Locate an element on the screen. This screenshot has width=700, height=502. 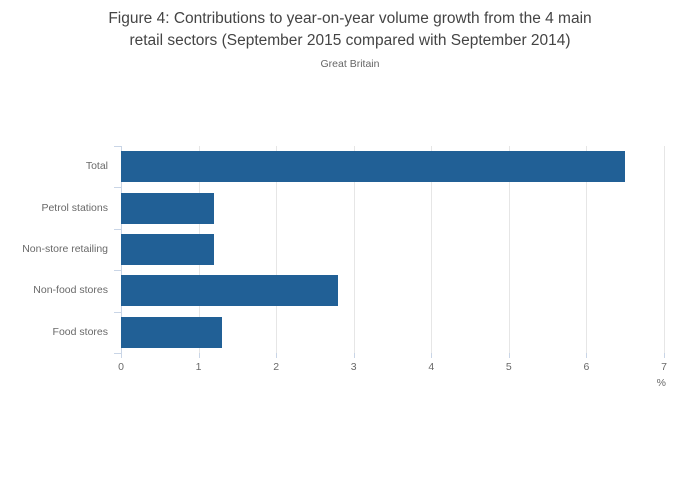
bar-petrol-stations is located at coordinates (168, 208).